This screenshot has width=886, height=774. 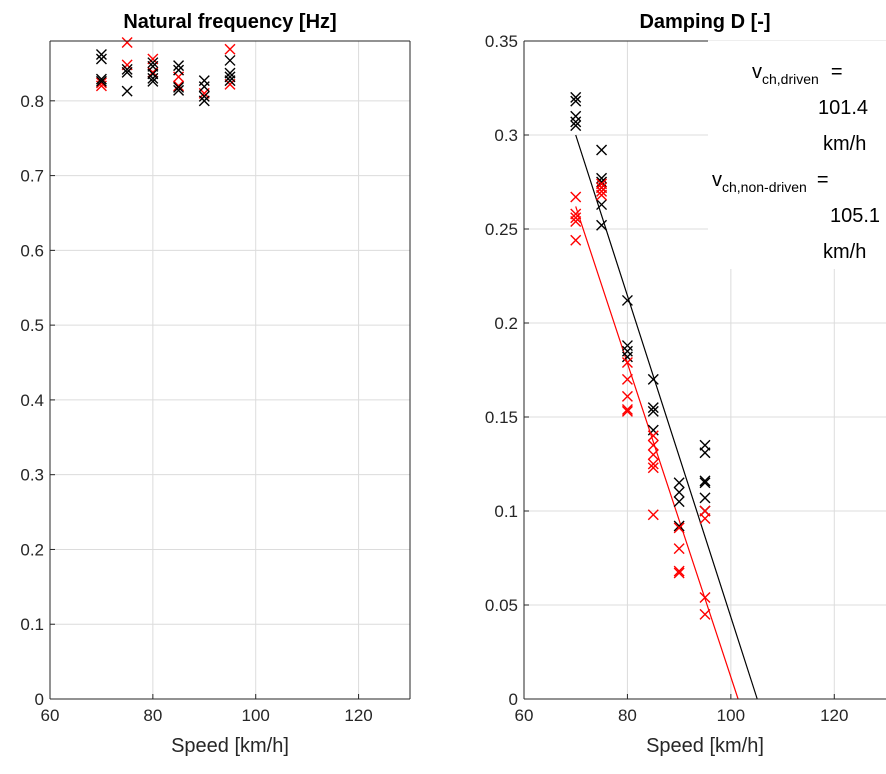 What do you see at coordinates (844, 252) in the screenshot?
I see `annotation-unit-non-driven: km/h` at bounding box center [844, 252].